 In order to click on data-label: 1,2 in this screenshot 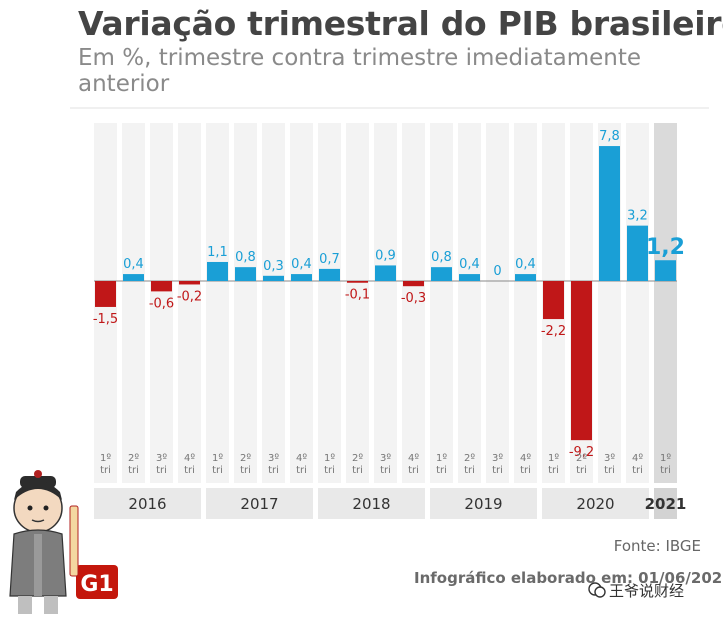, I will do `click(665, 247)`.